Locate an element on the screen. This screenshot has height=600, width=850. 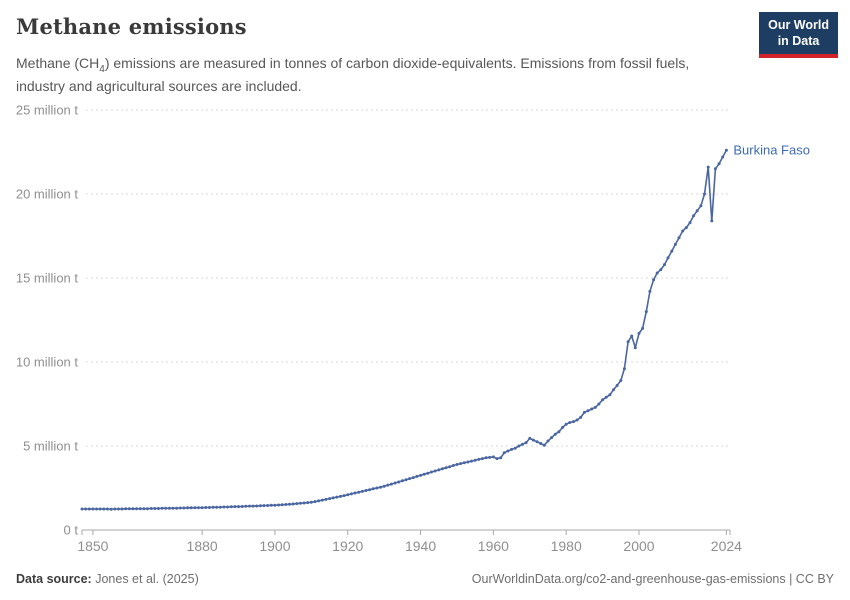
subtitle-text-prefix: Methane (CH is located at coordinates (58, 63).